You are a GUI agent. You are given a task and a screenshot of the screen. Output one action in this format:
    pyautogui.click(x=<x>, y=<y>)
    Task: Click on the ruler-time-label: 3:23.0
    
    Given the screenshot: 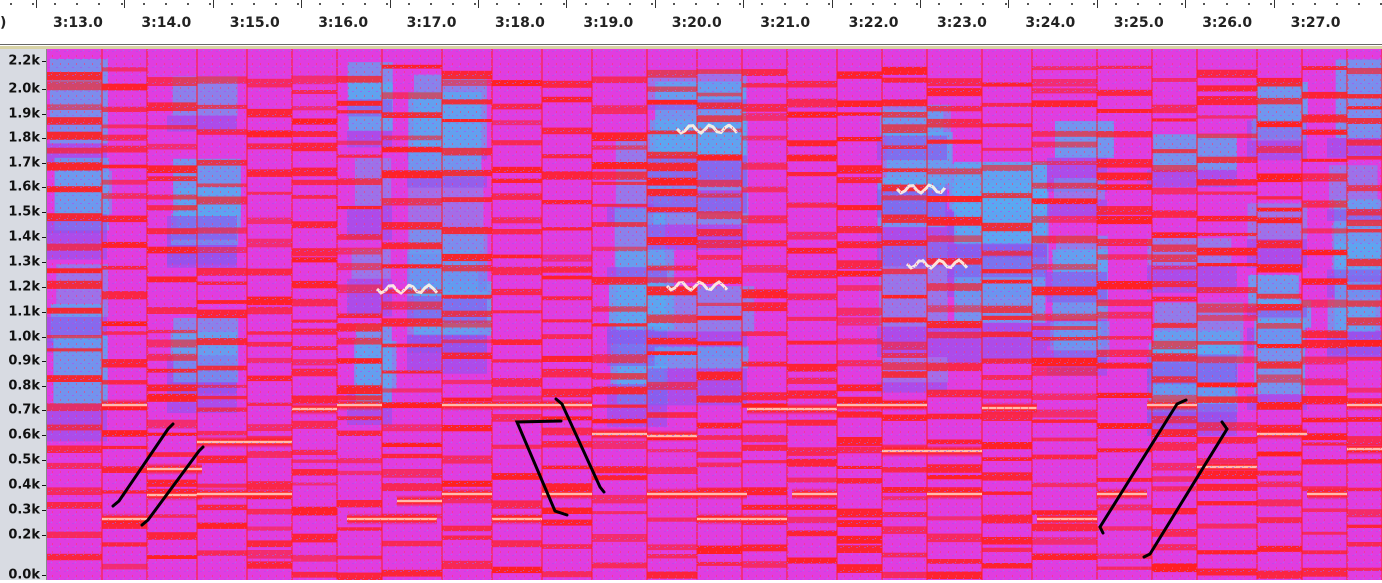 What is the action you would take?
    pyautogui.click(x=962, y=23)
    